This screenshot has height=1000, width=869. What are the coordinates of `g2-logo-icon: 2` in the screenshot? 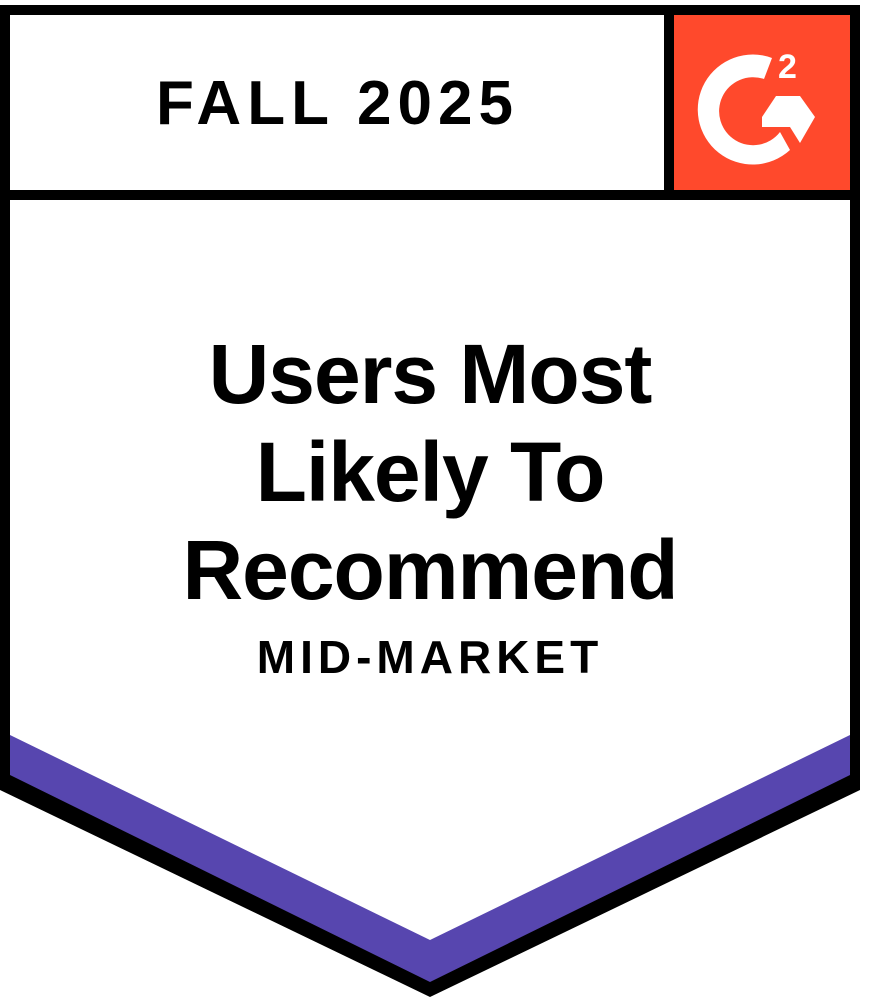 It's located at (756, 106).